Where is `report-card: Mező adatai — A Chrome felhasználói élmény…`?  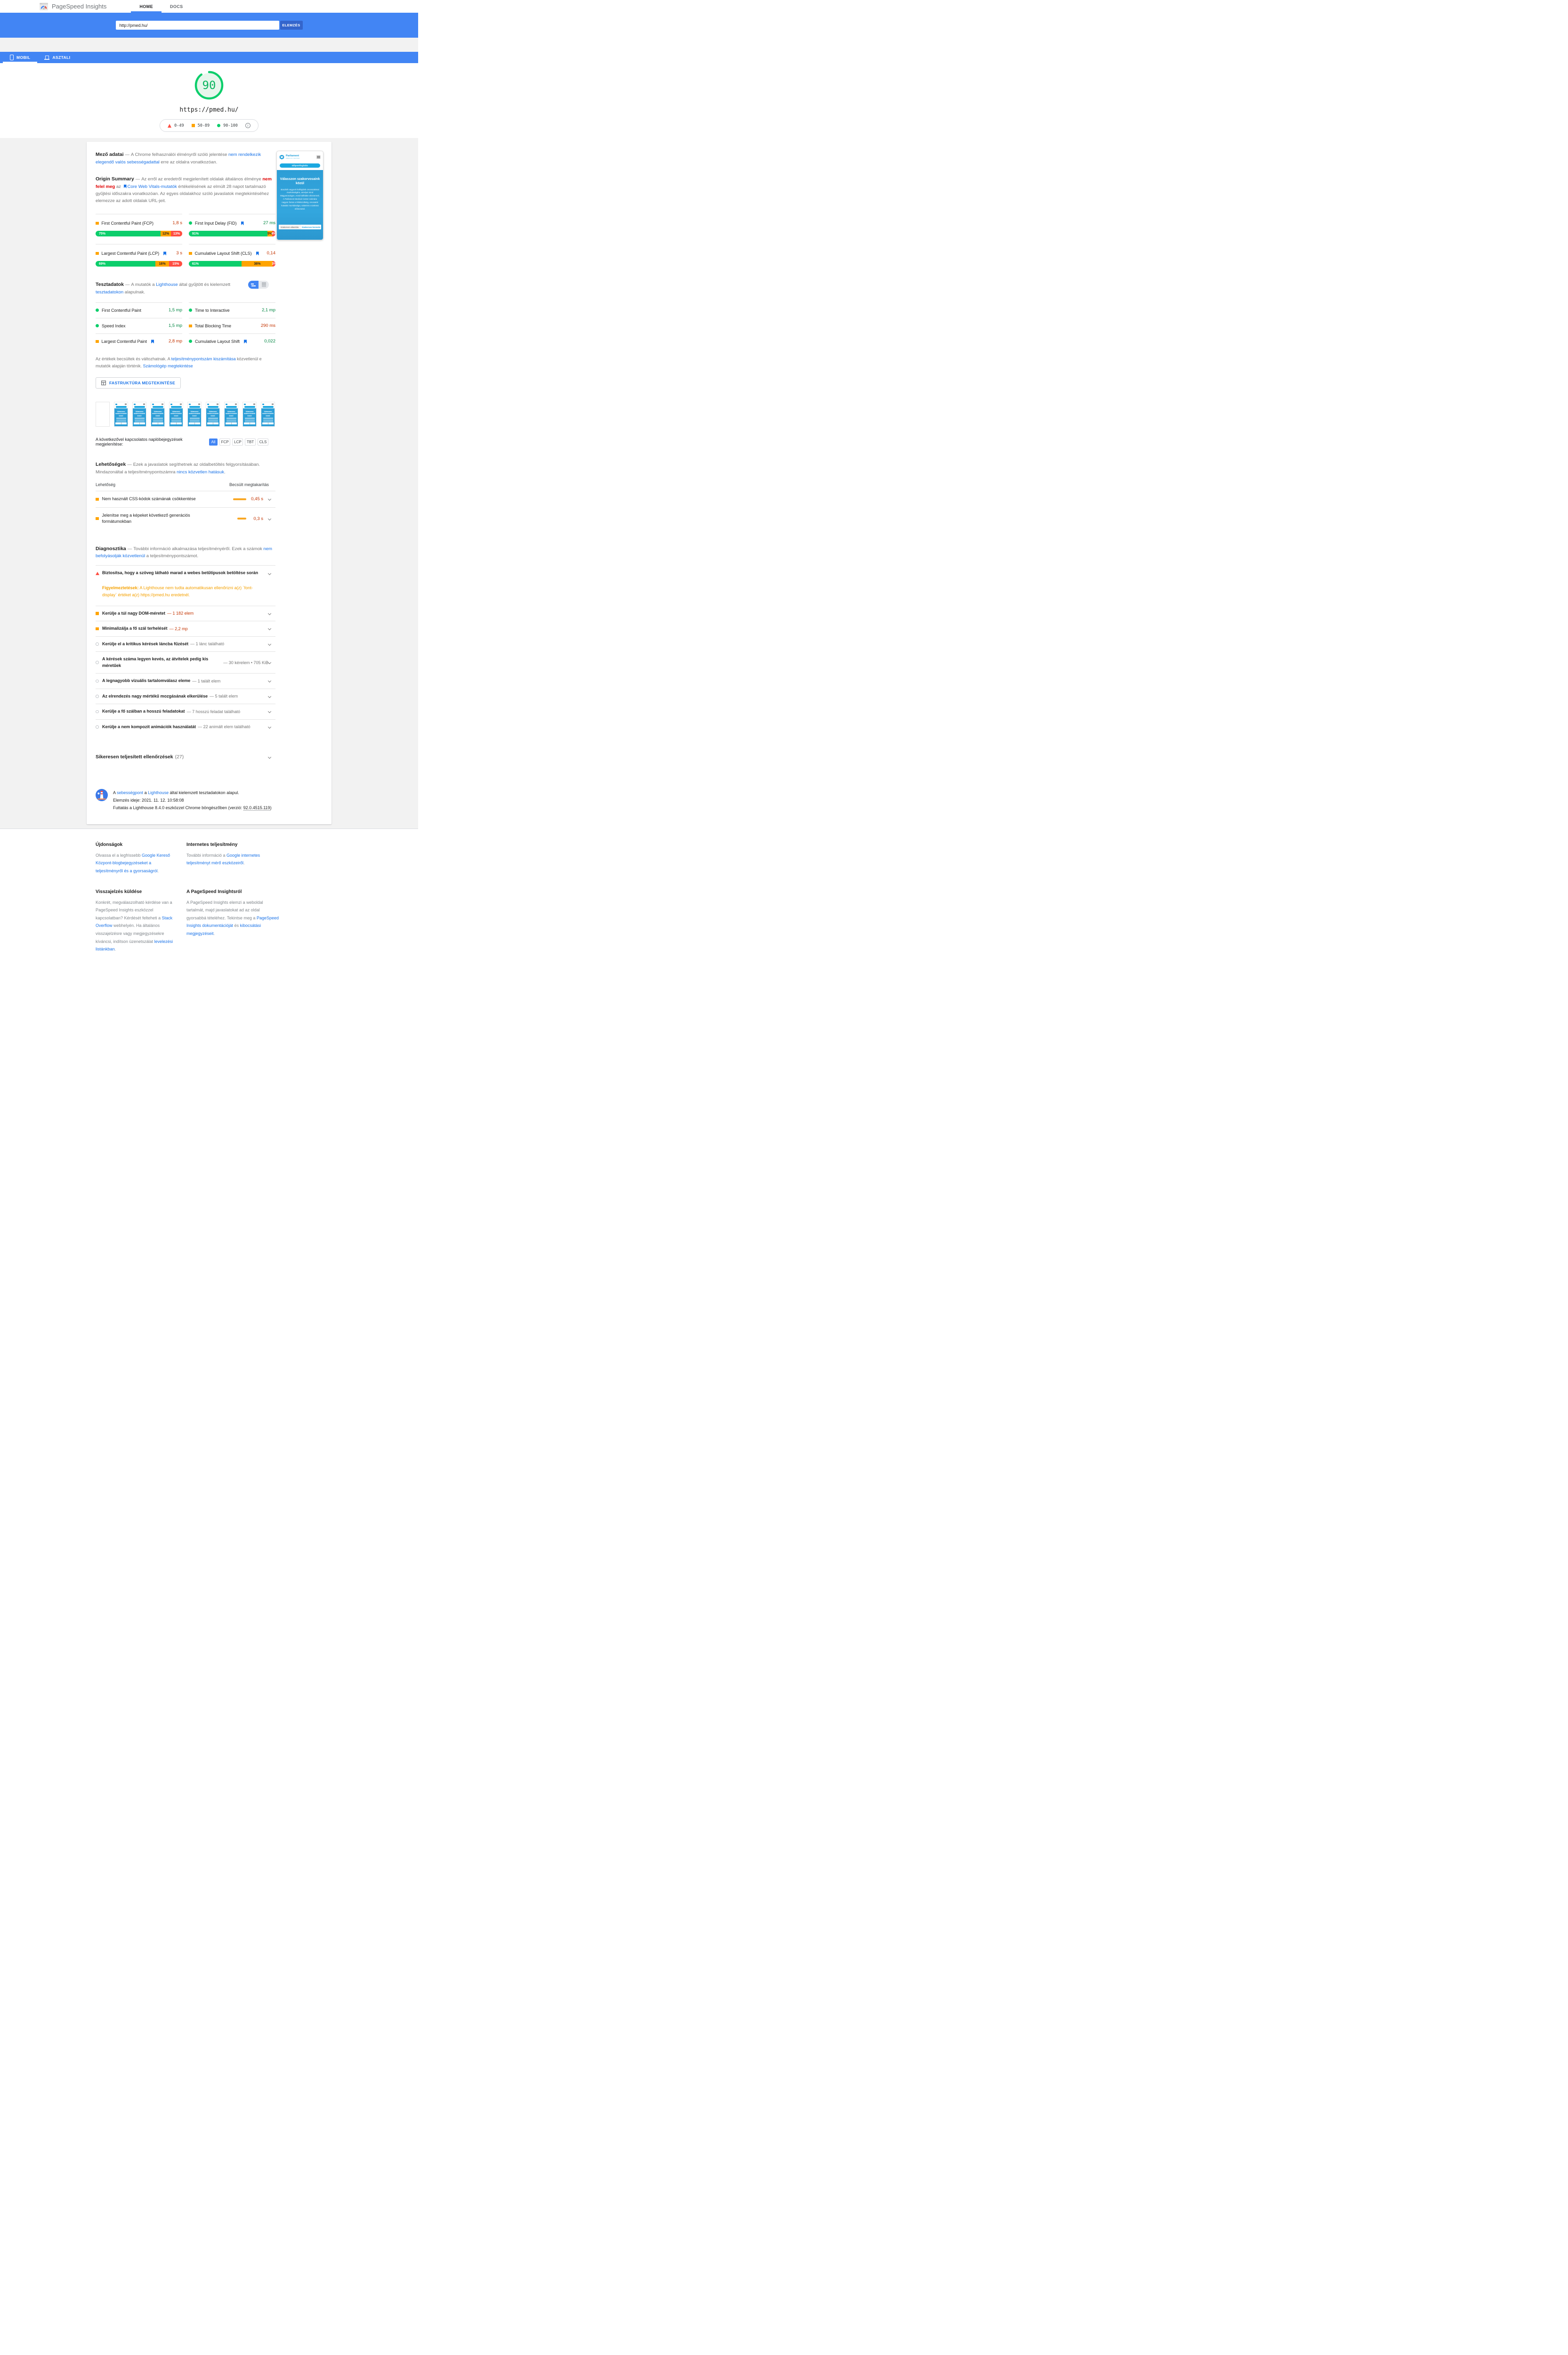 report-card: Mező adatai — A Chrome felhasználói élmény… is located at coordinates (209, 483).